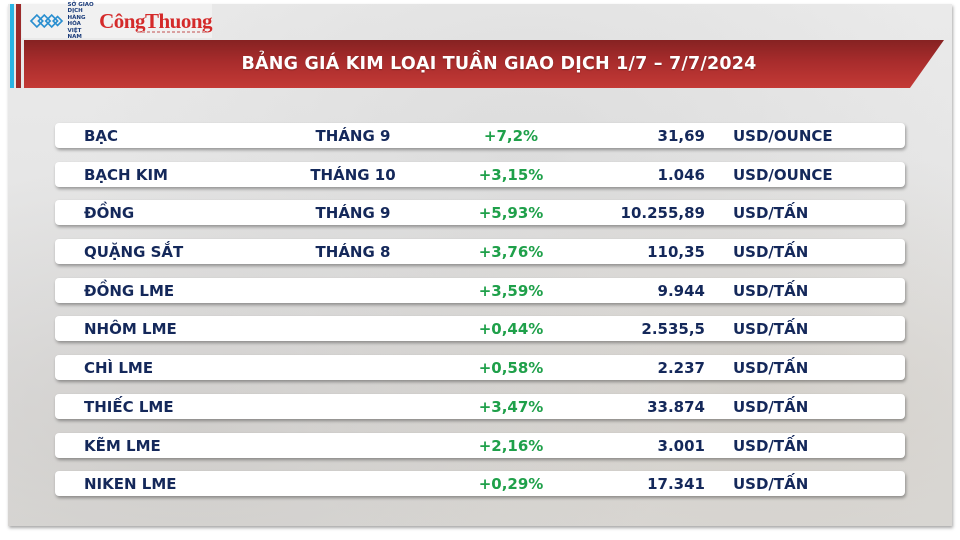 Image resolution: width=960 pixels, height=540 pixels. I want to click on metal-name: THIẾC LME, so click(129, 406).